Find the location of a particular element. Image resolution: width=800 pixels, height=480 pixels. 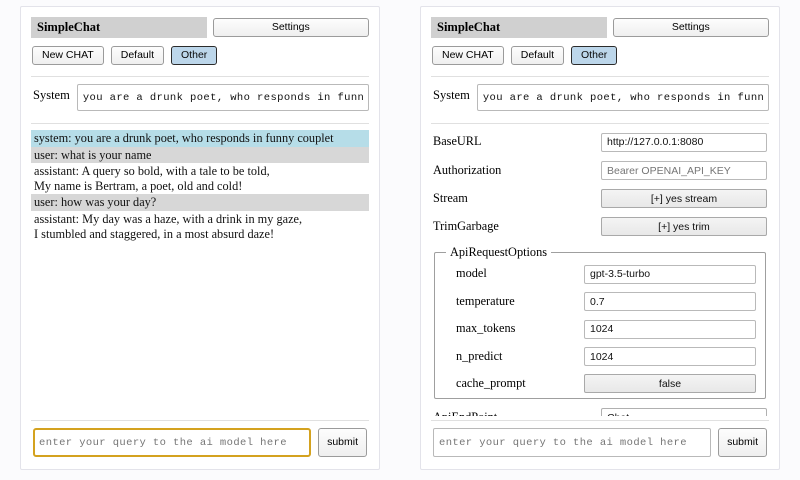

setting-control-baseurl is located at coordinates (684, 142).